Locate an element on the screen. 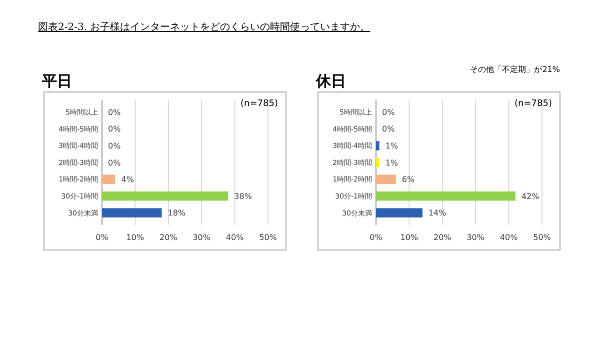  data-label: 42% is located at coordinates (530, 196).